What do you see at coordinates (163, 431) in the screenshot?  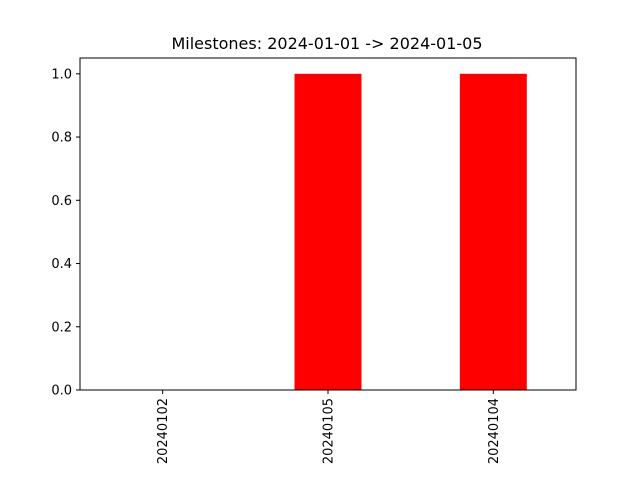 I see `x-tick-label: 20240102` at bounding box center [163, 431].